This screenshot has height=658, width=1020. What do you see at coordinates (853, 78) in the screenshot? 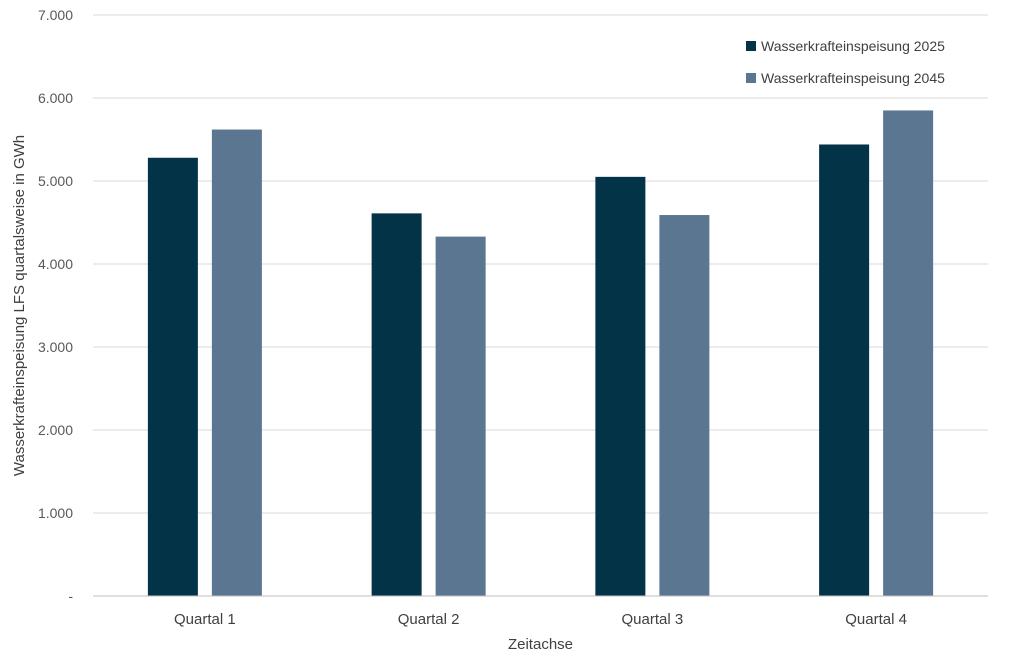
I see `legend-label: Wasserkrafteinspeisung 2045` at bounding box center [853, 78].